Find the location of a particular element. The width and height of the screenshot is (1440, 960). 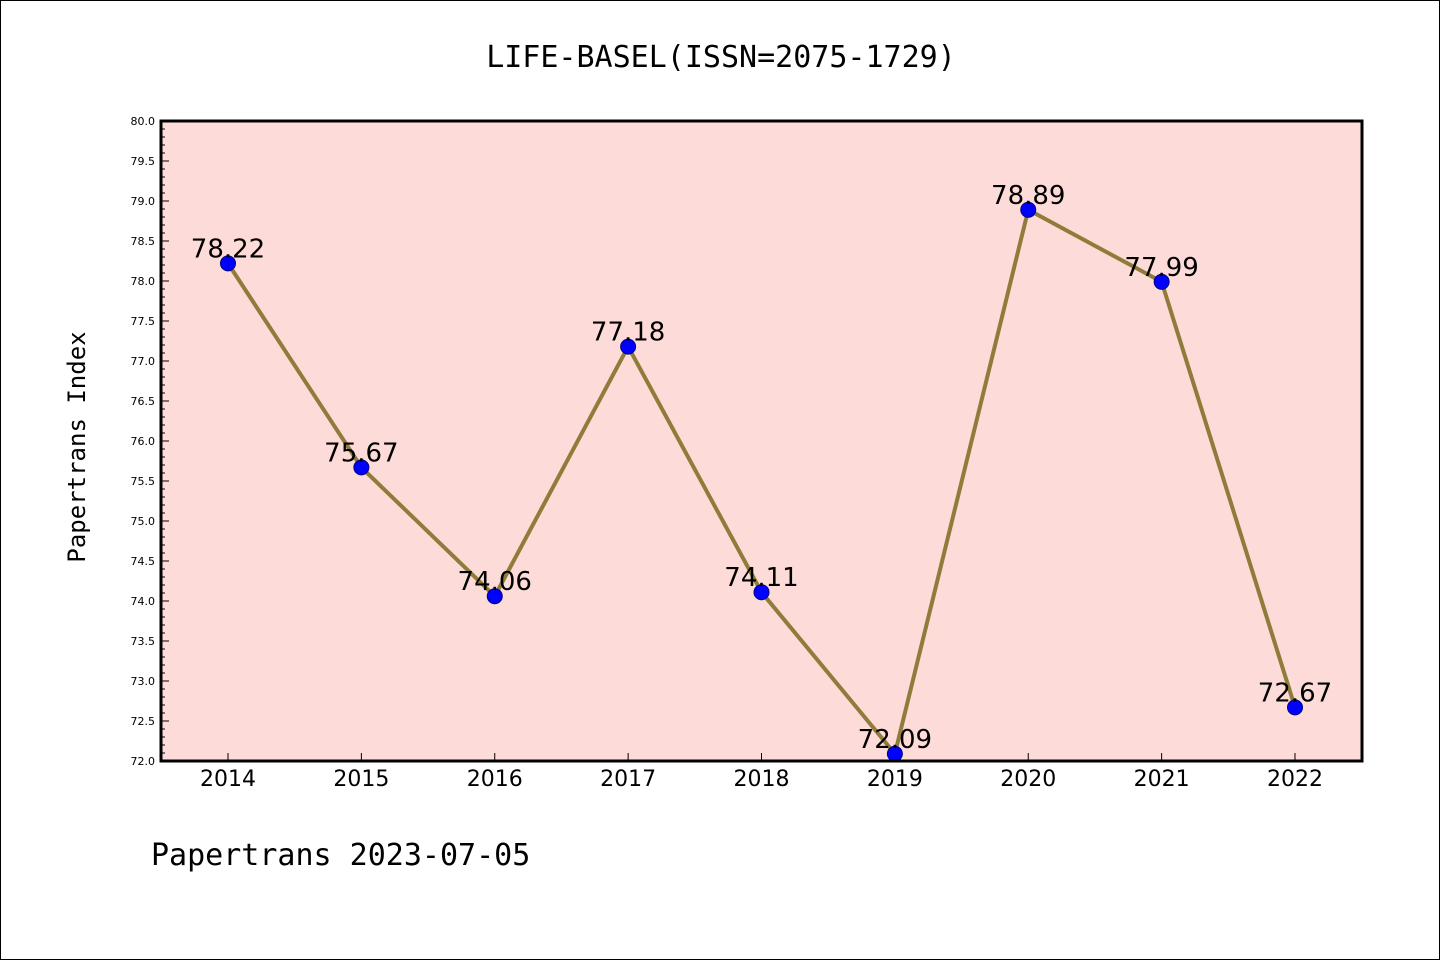

x-axis: 2014 2015 2016 2017 2018 2019 2020 2021 2022 is located at coordinates (761, 772).